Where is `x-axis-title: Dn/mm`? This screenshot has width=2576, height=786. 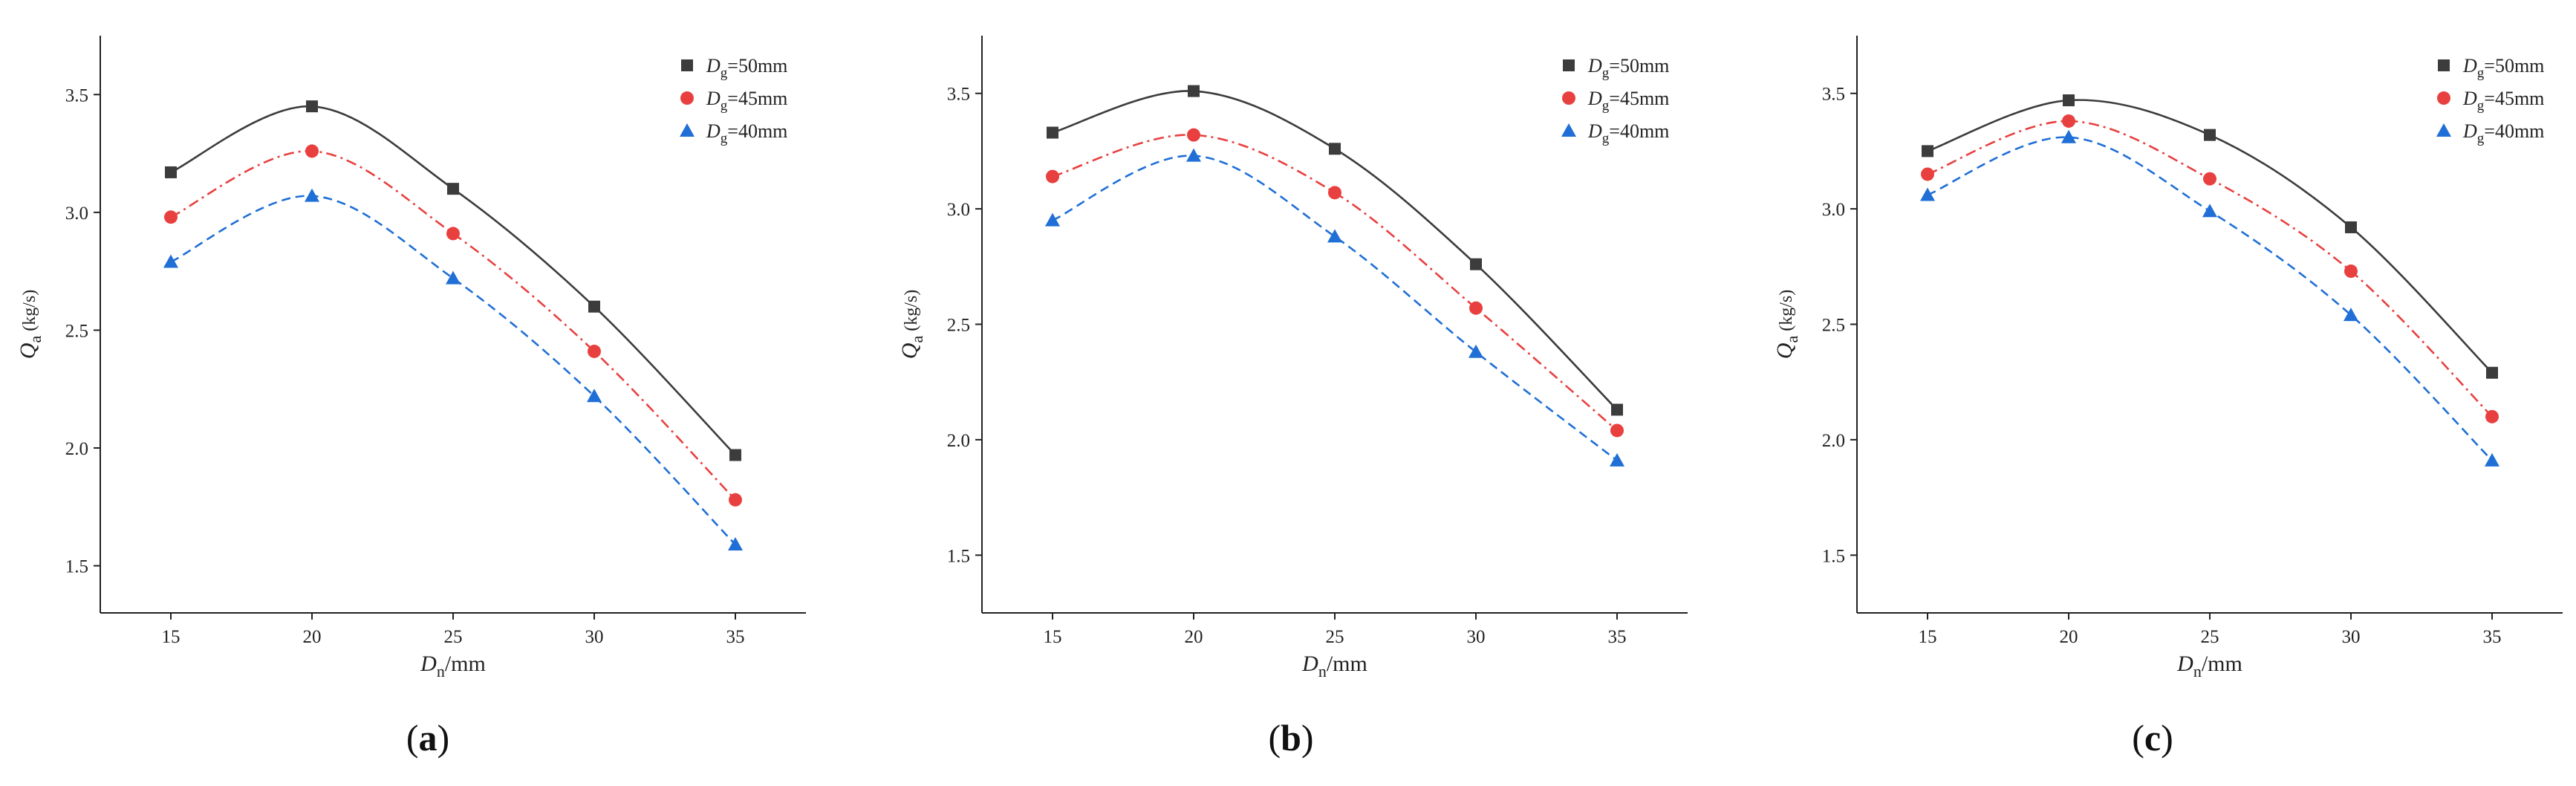 x-axis-title: Dn/mm is located at coordinates (2209, 666).